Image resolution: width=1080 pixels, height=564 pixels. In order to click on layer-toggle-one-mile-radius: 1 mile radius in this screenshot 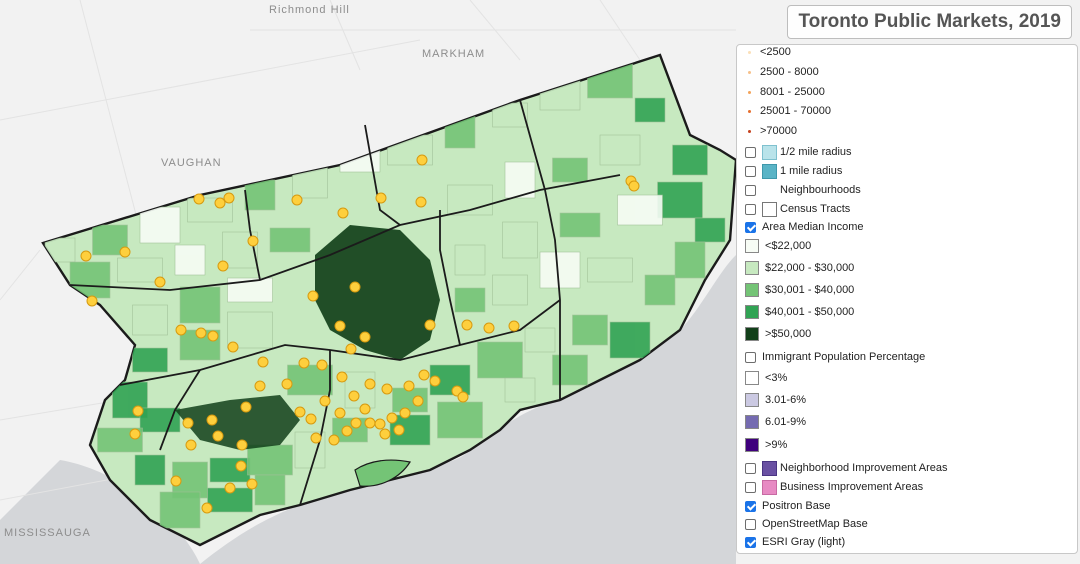, I will do `click(793, 171)`.